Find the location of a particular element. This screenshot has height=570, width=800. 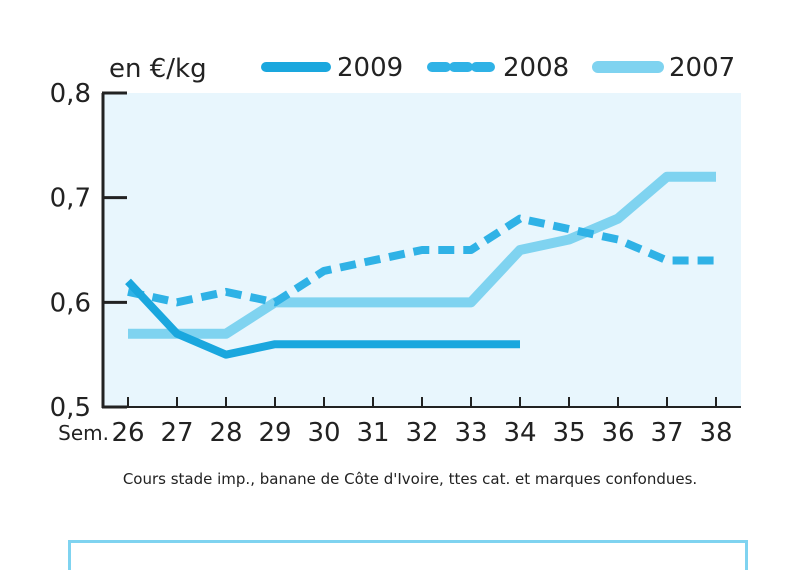

y-tick-label: 0,7 is located at coordinates (70, 199).